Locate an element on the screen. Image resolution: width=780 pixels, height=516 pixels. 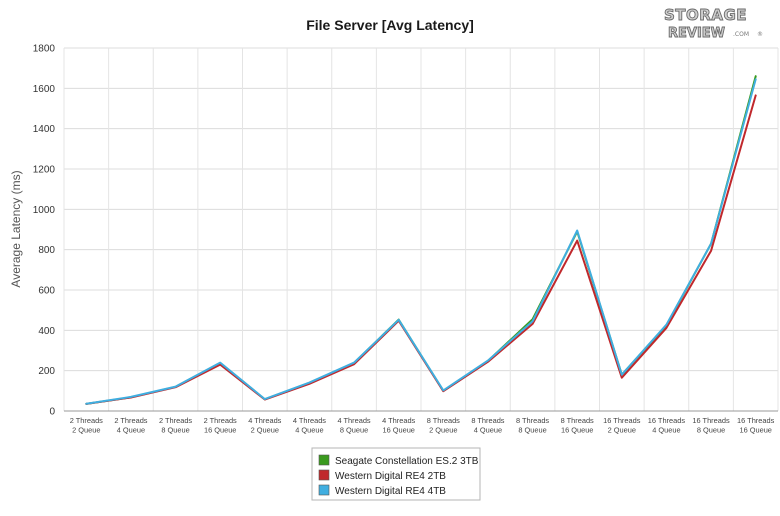
x-tick-label: 16 Threads 8 Queue is located at coordinates (711, 425).